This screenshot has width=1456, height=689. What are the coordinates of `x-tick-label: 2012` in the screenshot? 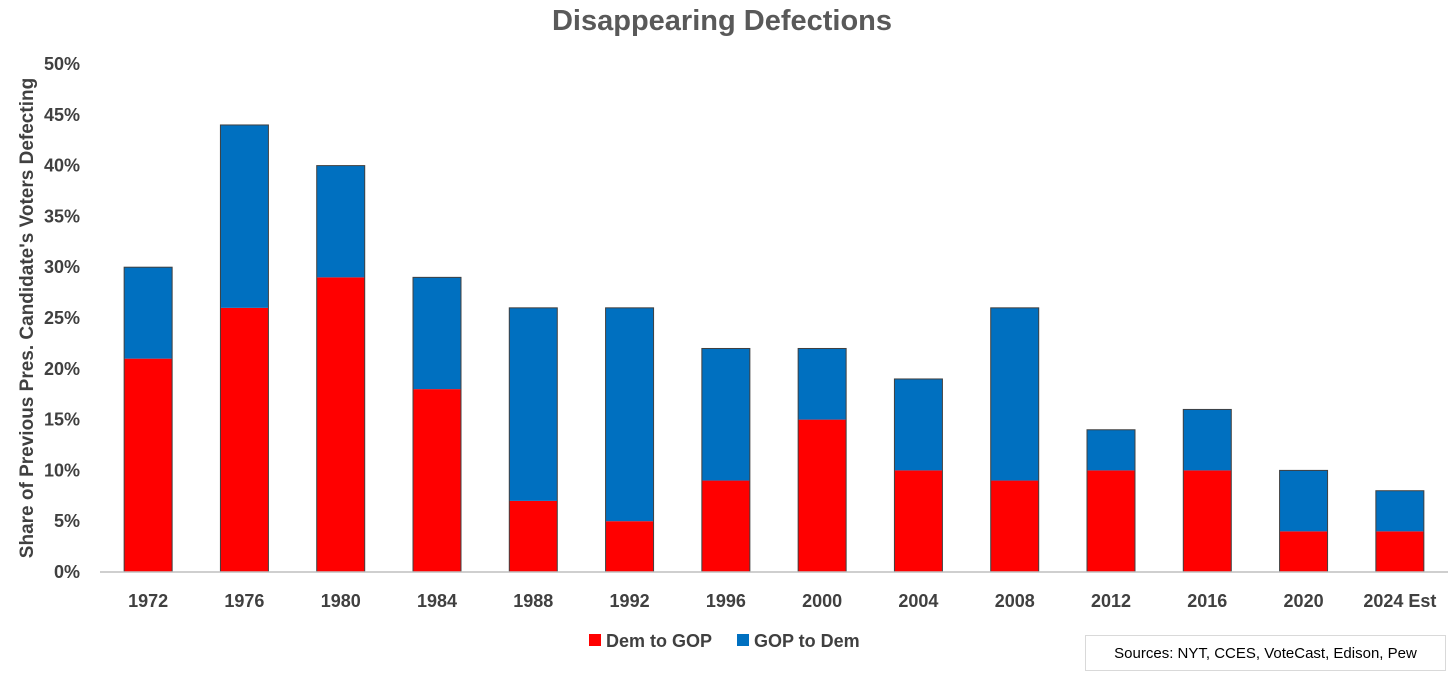 It's located at (1111, 601).